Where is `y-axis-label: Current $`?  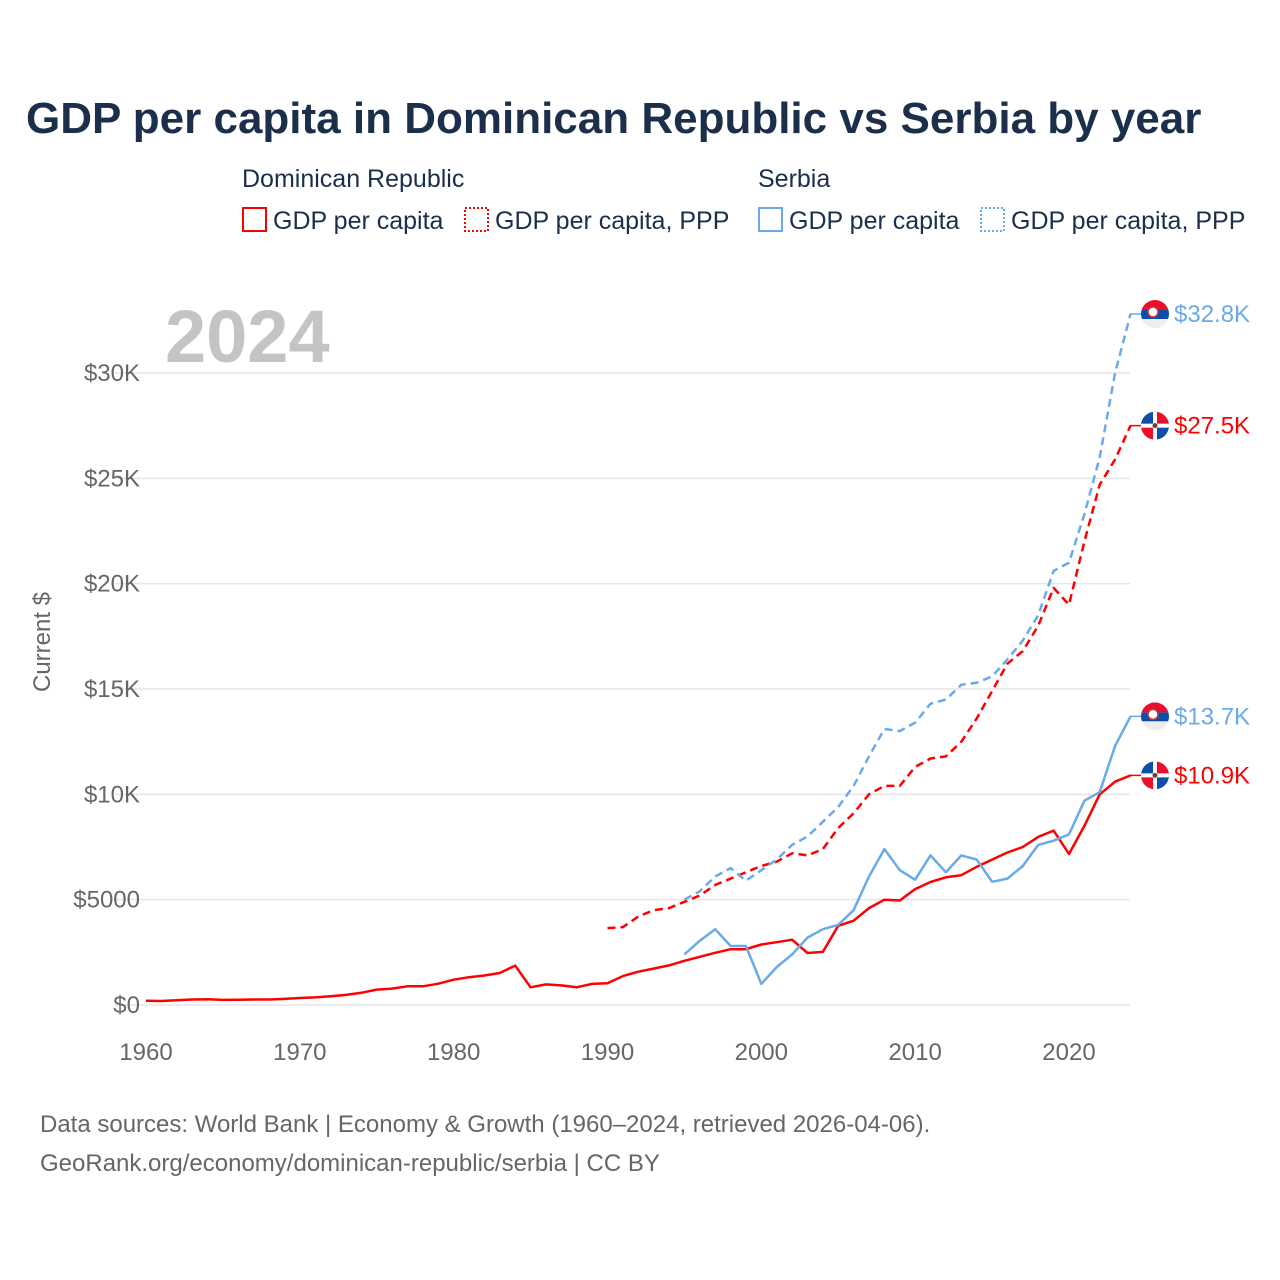
y-axis-label: Current $ is located at coordinates (42, 642).